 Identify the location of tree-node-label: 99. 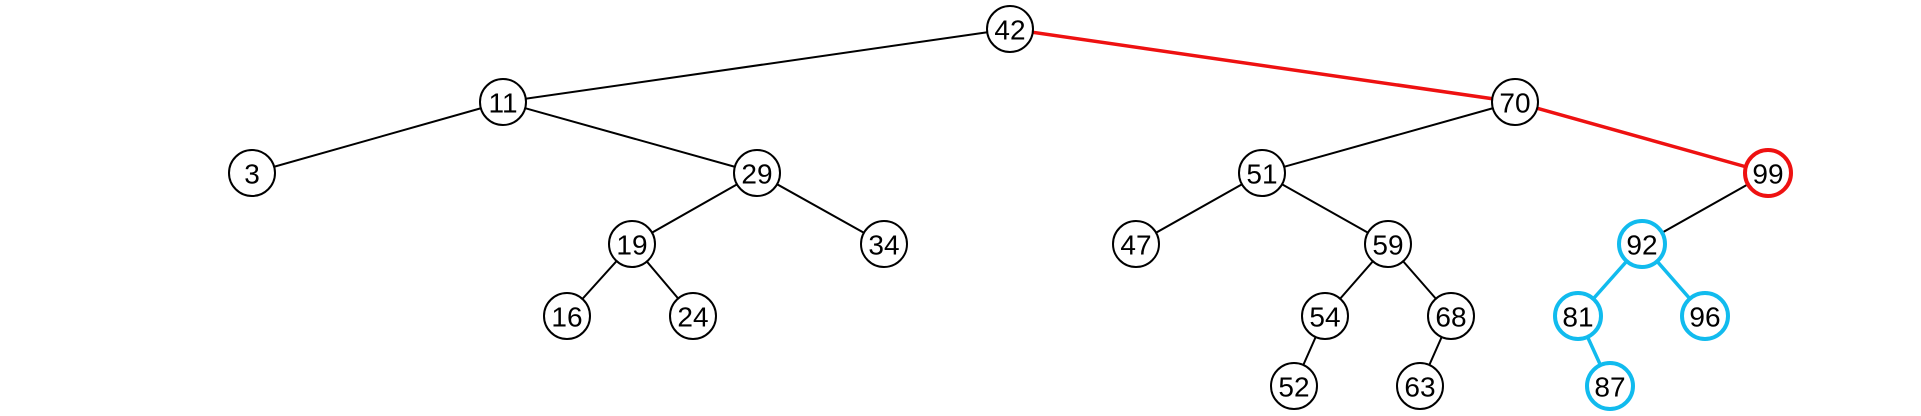
(1767, 174).